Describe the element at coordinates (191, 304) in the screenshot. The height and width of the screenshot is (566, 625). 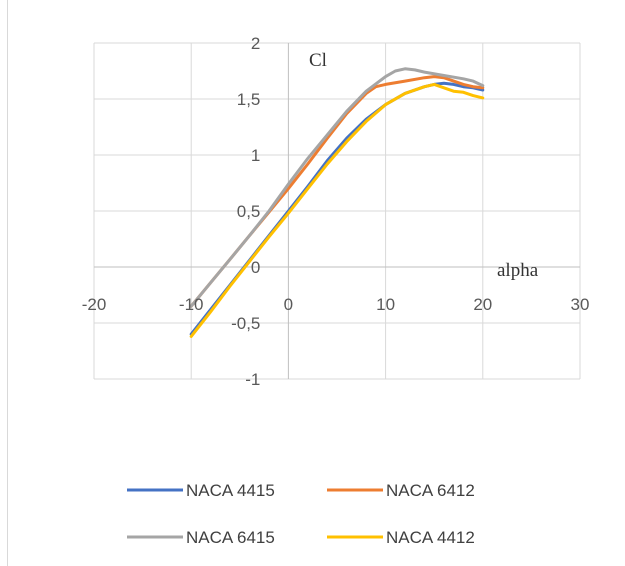
I see `x-tick-label: -10` at that location.